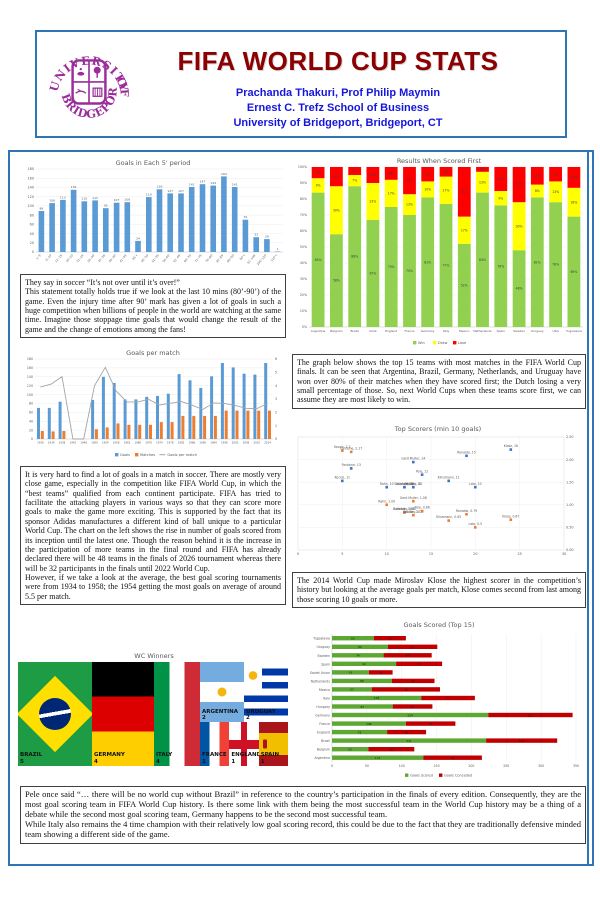 The width and height of the screenshot is (600, 900). Describe the element at coordinates (482, 260) in the screenshot. I see `svg-text: 84%` at that location.